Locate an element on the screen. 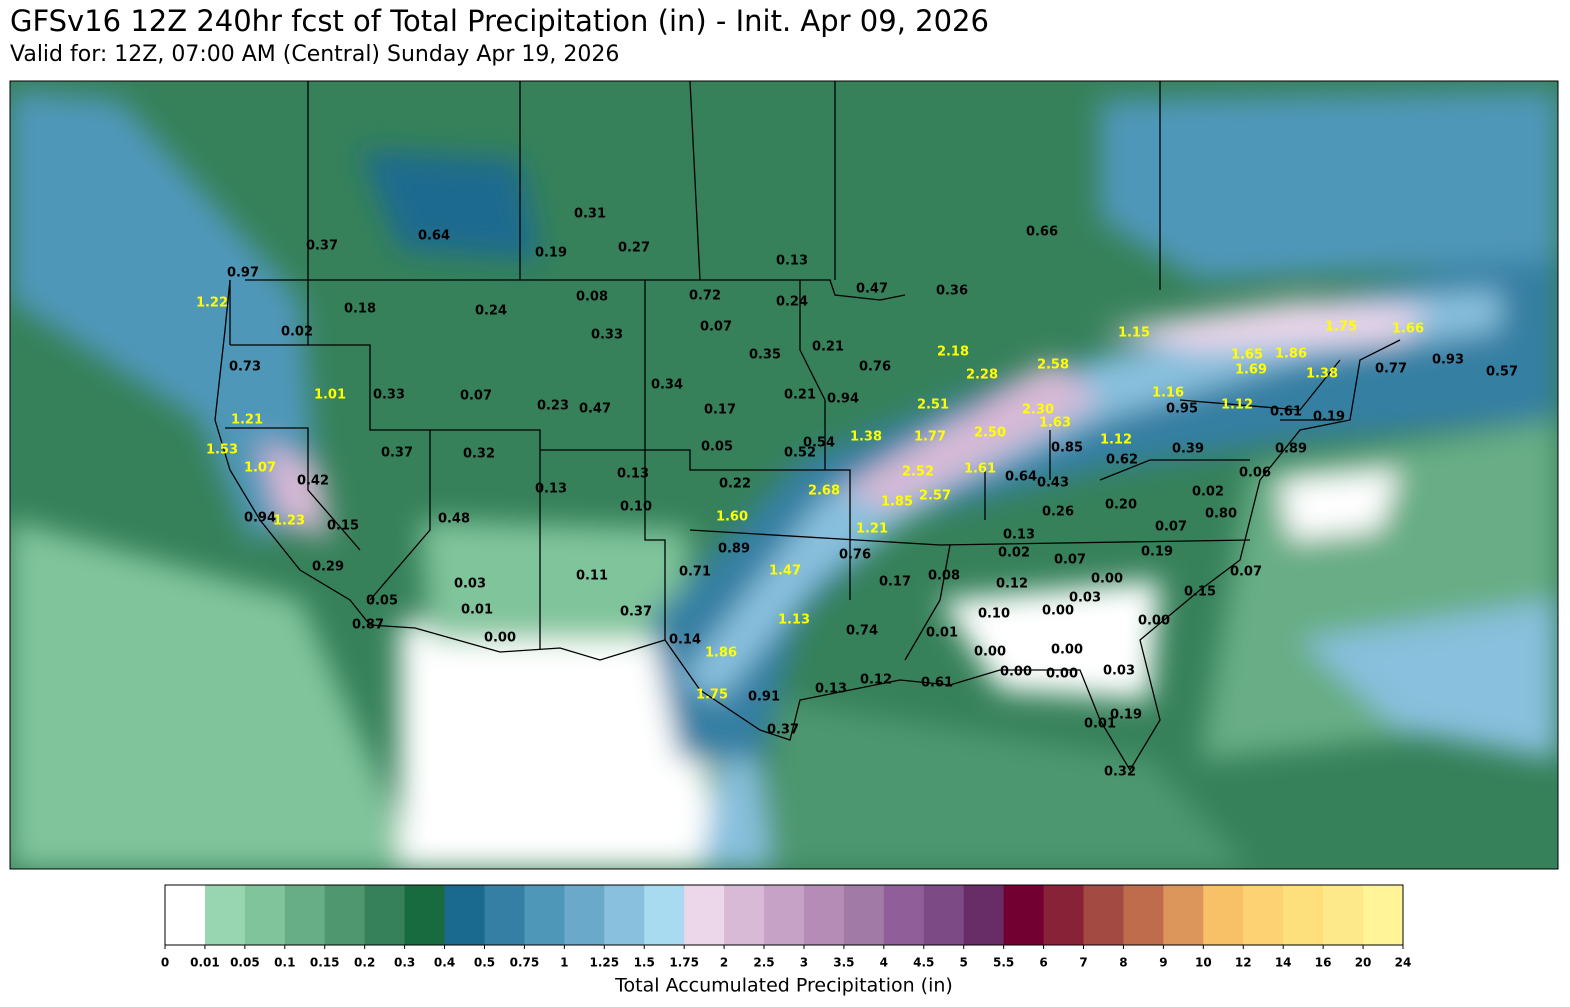 This screenshot has height=1007, width=1570. colorbar-tick-label: 14 is located at coordinates (1283, 963).